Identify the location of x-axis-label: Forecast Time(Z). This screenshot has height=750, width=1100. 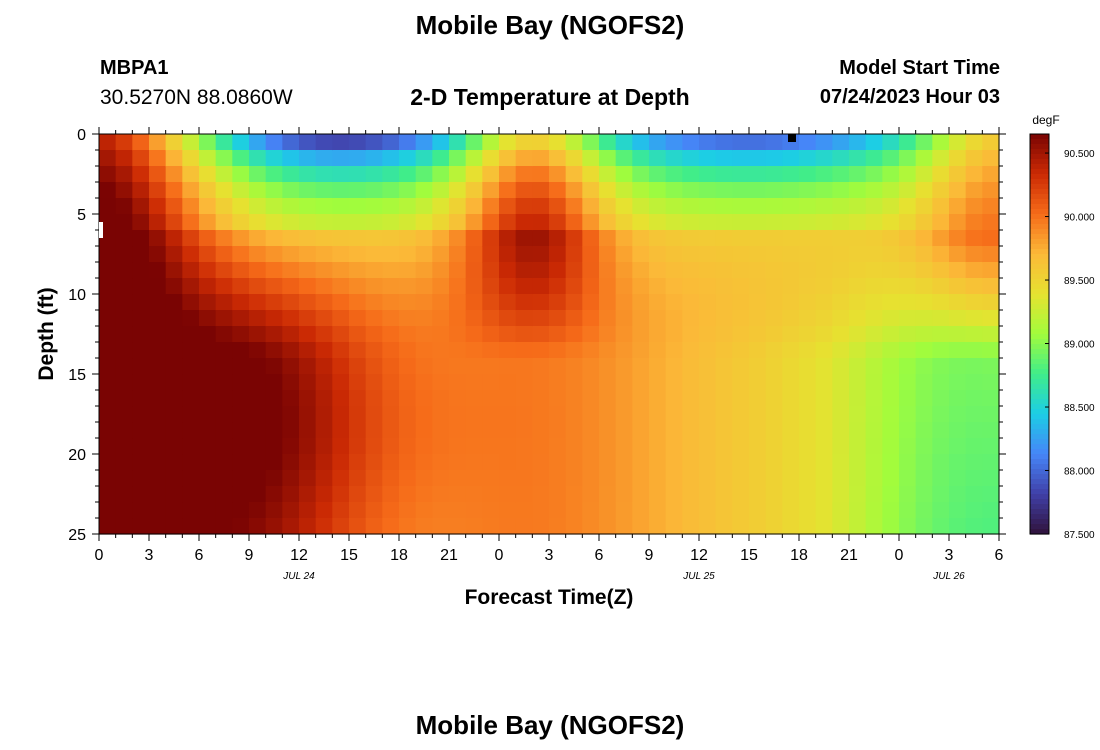
(549, 597).